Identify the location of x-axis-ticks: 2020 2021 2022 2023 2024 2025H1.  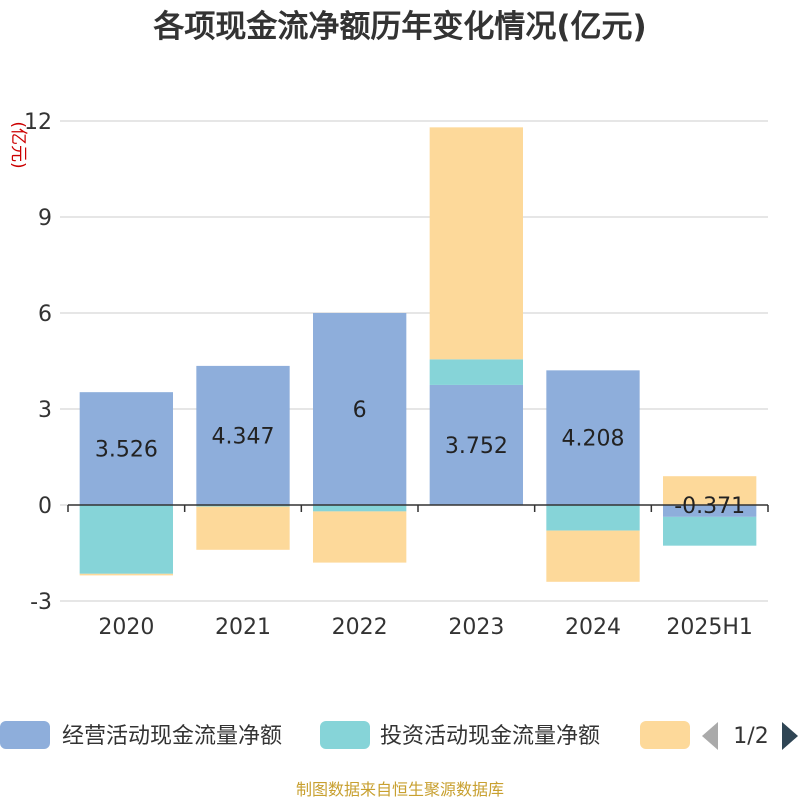
(425, 627).